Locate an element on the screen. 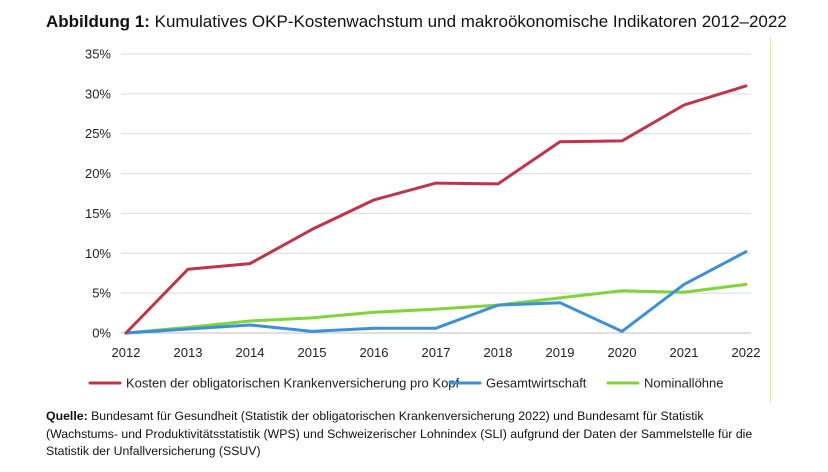 This screenshot has width=828, height=472. legend-label: Nominallöhne is located at coordinates (684, 383).